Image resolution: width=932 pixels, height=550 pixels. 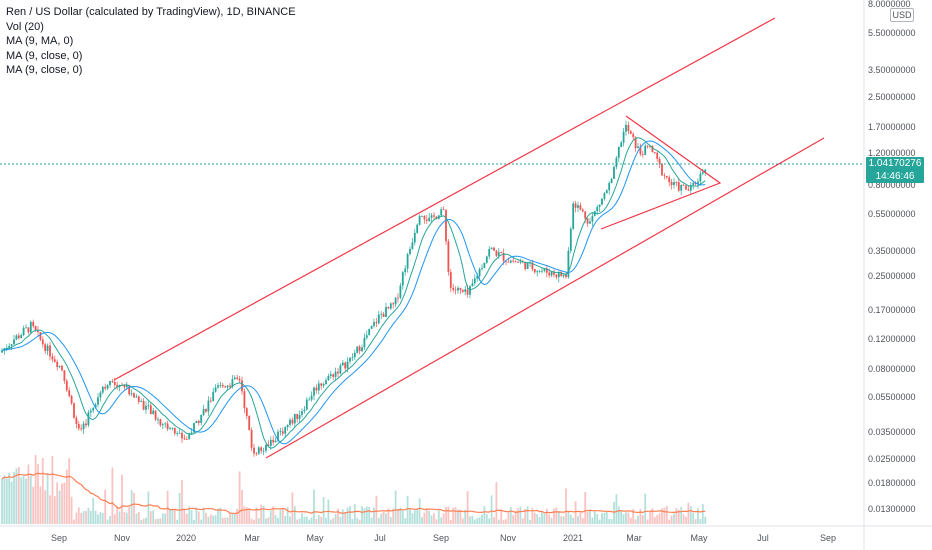 What do you see at coordinates (380, 538) in the screenshot?
I see `time-tick-label: Jul` at bounding box center [380, 538].